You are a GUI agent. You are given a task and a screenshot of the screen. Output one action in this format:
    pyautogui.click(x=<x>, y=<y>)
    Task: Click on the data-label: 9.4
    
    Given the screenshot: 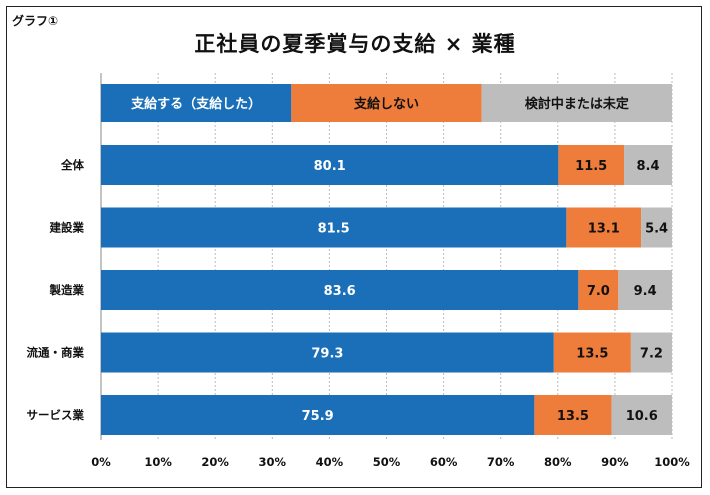 What is the action you would take?
    pyautogui.click(x=645, y=291)
    